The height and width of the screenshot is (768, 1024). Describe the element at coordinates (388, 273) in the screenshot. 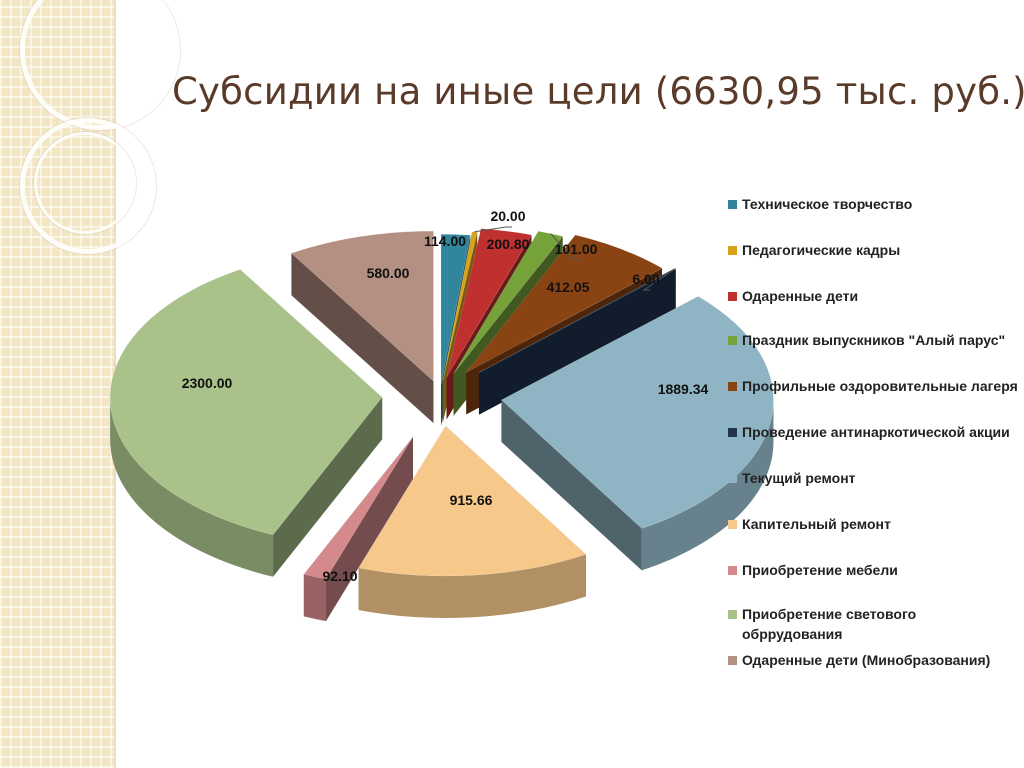

I see `data-label-11: 580.00` at that location.